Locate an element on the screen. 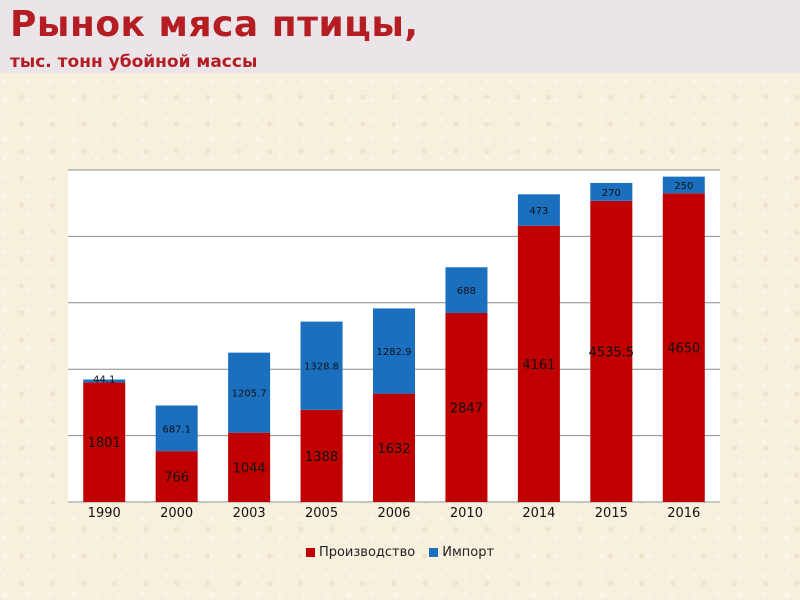 Image resolution: width=800 pixels, height=600 pixels. x-tick-label: 2006 is located at coordinates (393, 513).